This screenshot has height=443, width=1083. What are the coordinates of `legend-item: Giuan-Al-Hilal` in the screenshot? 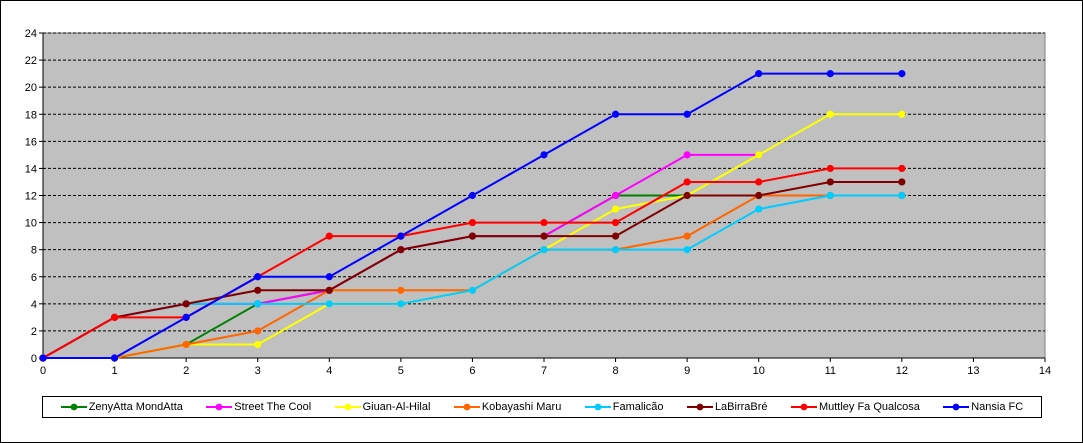 It's located at (382, 407).